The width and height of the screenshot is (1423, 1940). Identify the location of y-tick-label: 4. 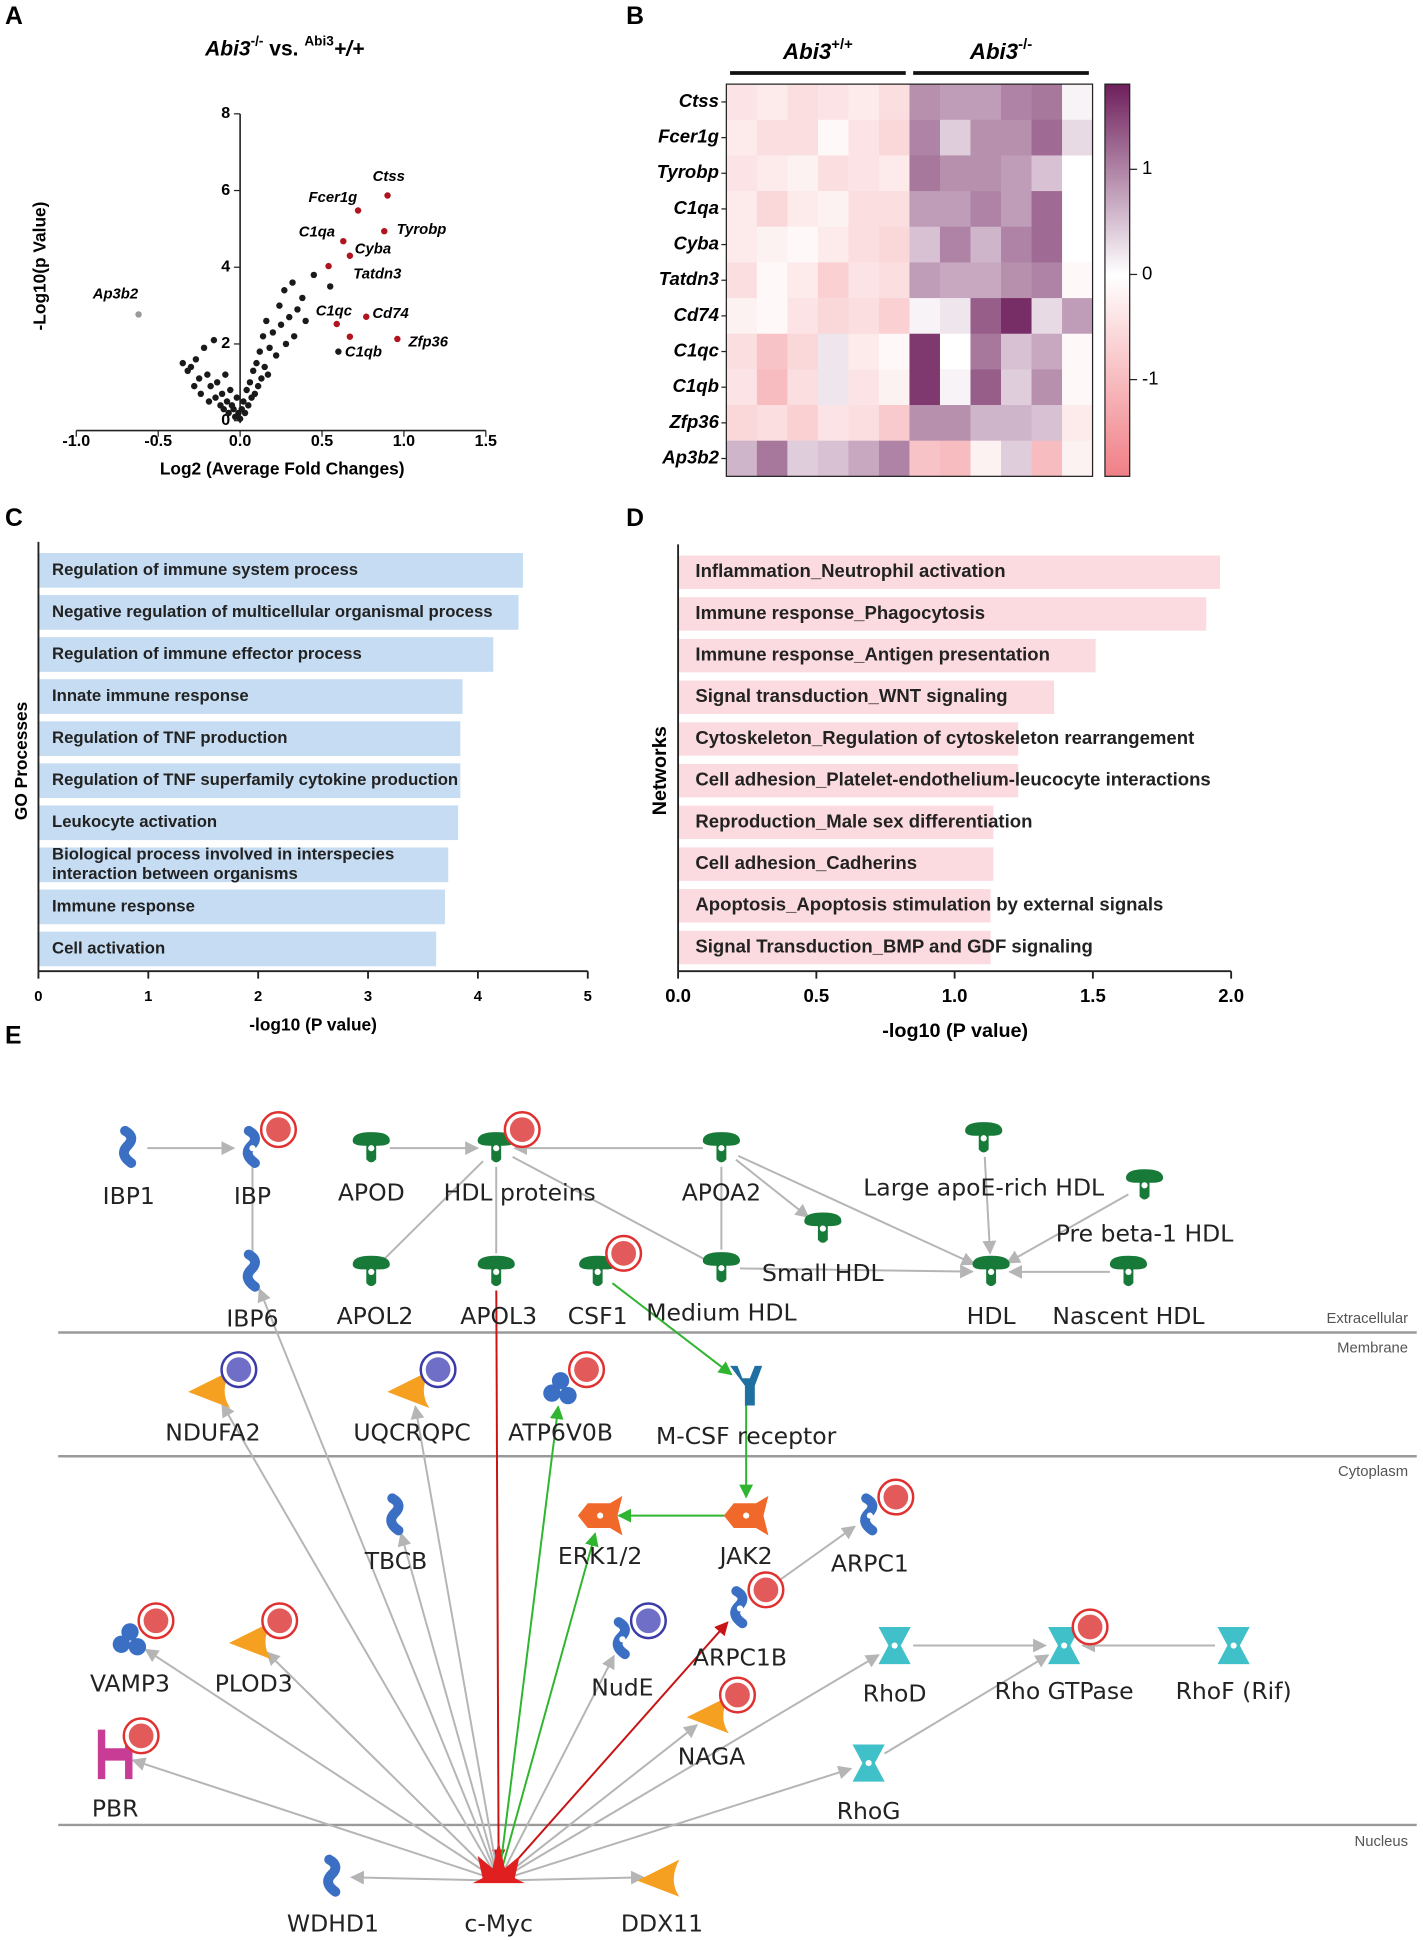
(225, 266).